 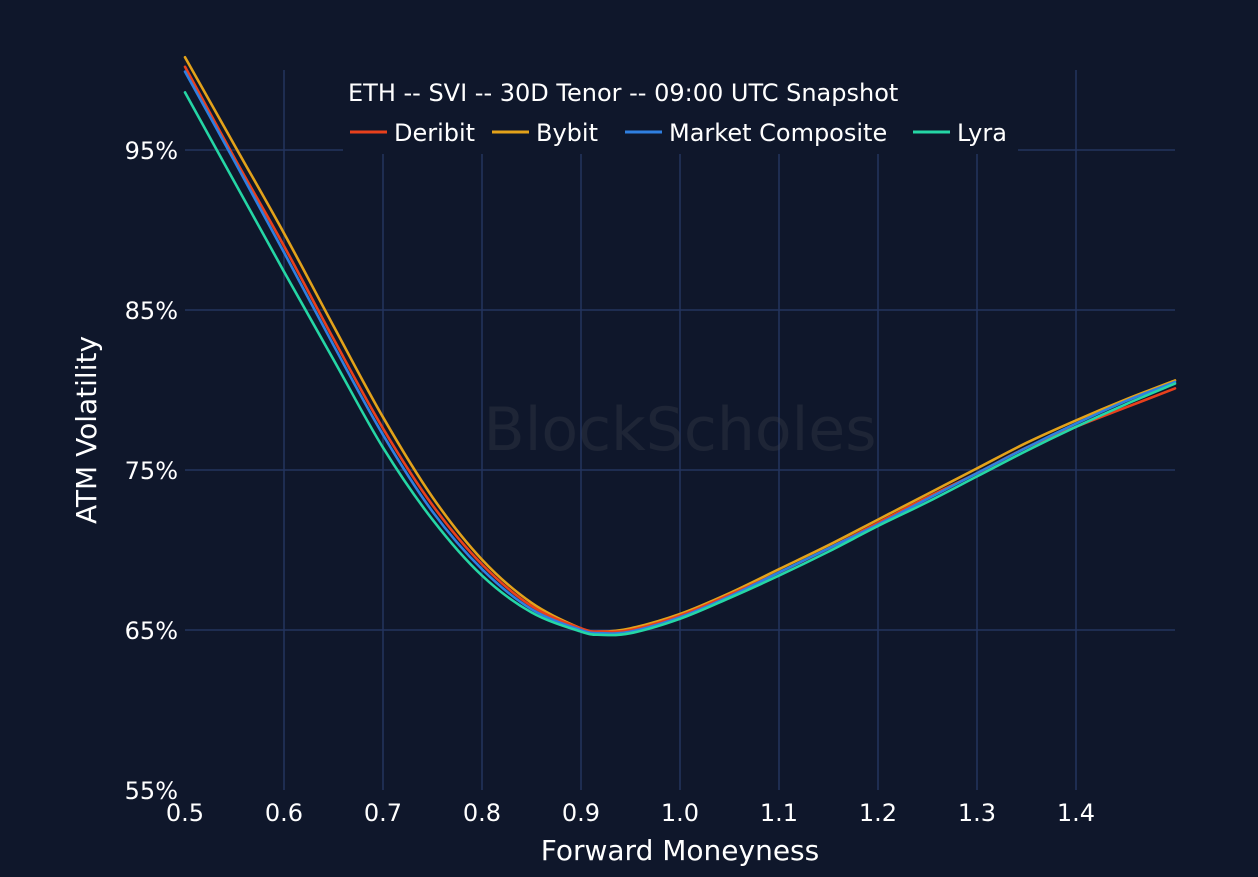 What do you see at coordinates (151, 791) in the screenshot?
I see `y-tick-label: 55%` at bounding box center [151, 791].